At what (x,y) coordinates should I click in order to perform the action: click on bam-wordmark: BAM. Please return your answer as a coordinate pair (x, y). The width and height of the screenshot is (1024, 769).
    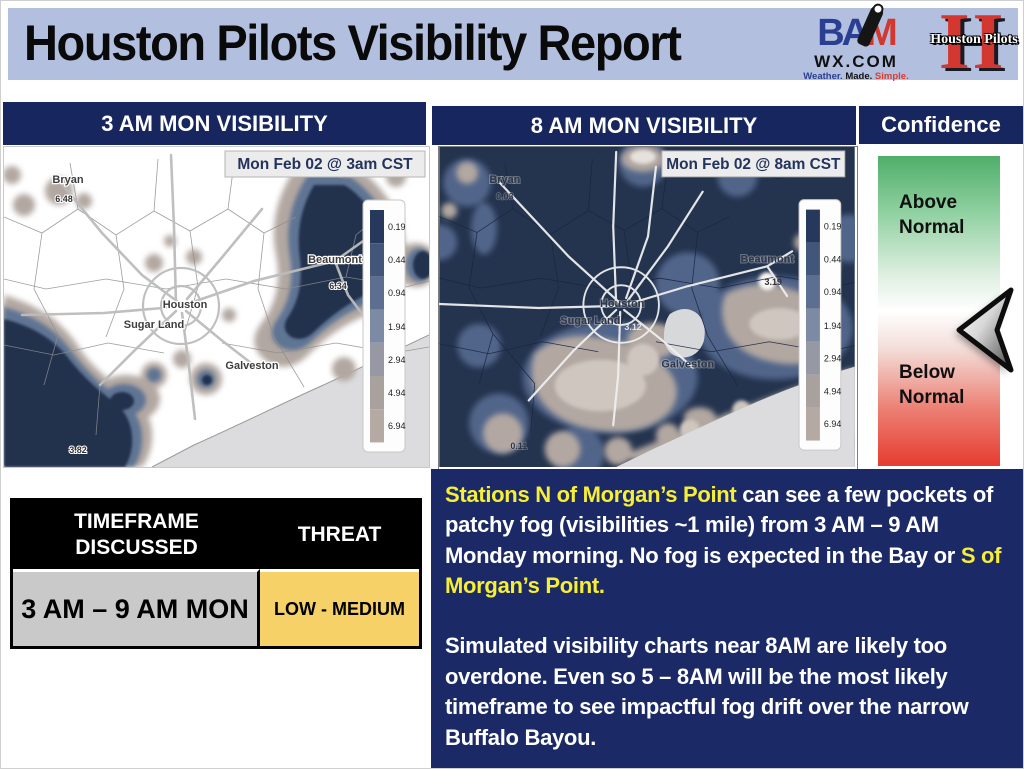
    Looking at the image, I should click on (857, 29).